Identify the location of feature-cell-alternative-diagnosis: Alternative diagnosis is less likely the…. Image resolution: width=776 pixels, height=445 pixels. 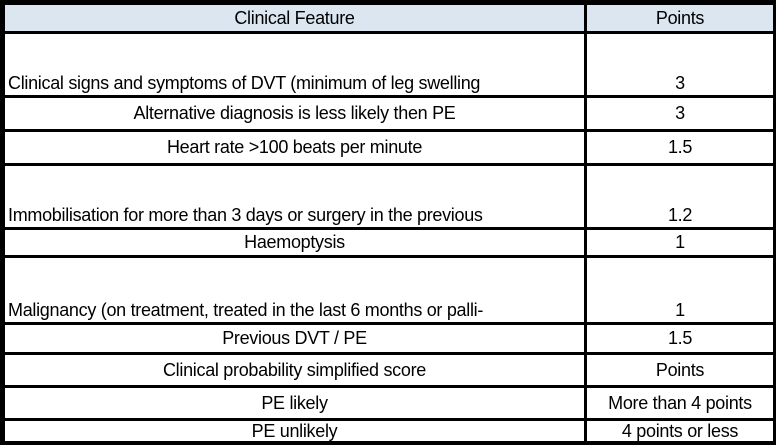
(294, 113).